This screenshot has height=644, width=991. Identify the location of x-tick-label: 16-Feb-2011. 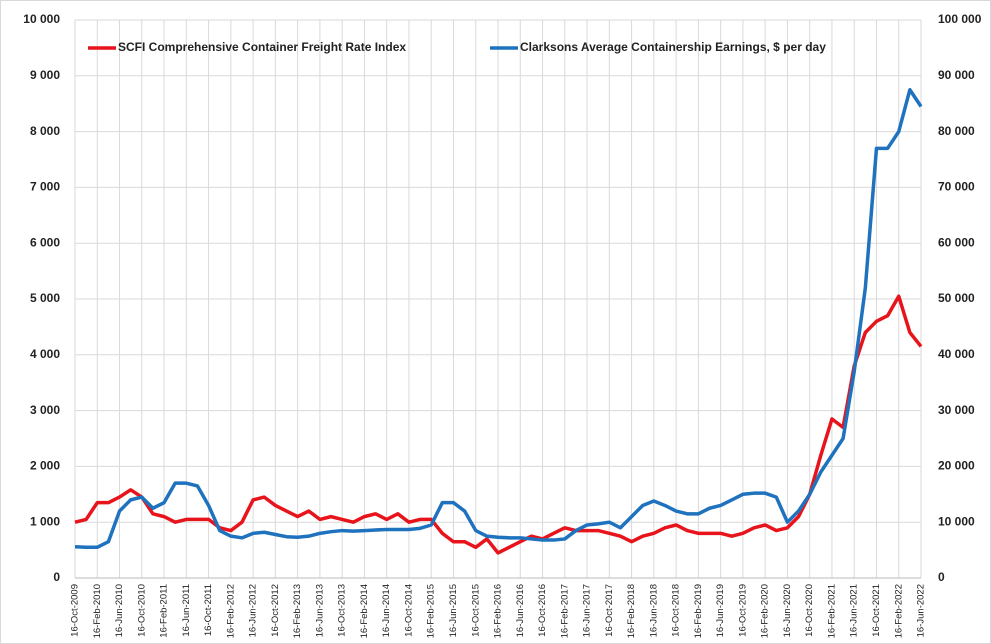
(164, 611).